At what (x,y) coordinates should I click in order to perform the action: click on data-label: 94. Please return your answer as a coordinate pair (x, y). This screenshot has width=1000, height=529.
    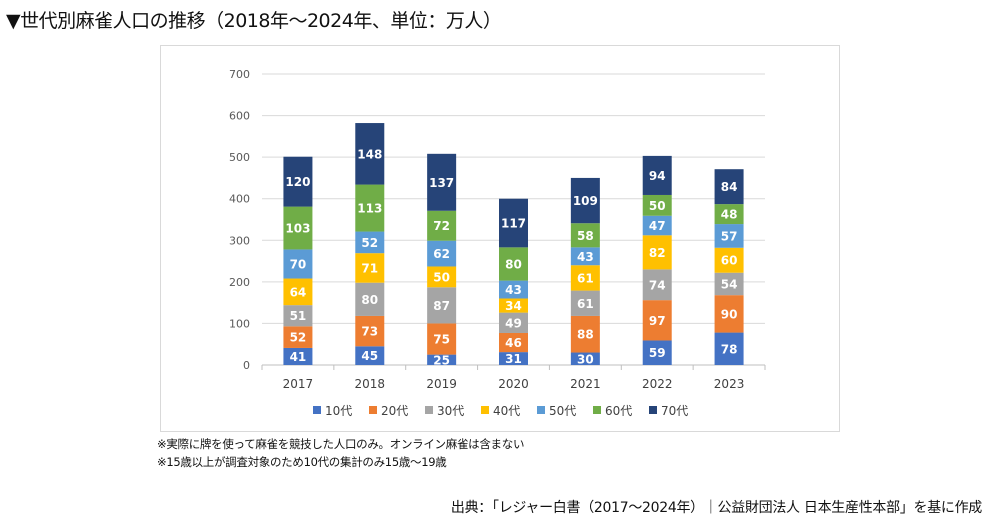
    Looking at the image, I should click on (657, 176).